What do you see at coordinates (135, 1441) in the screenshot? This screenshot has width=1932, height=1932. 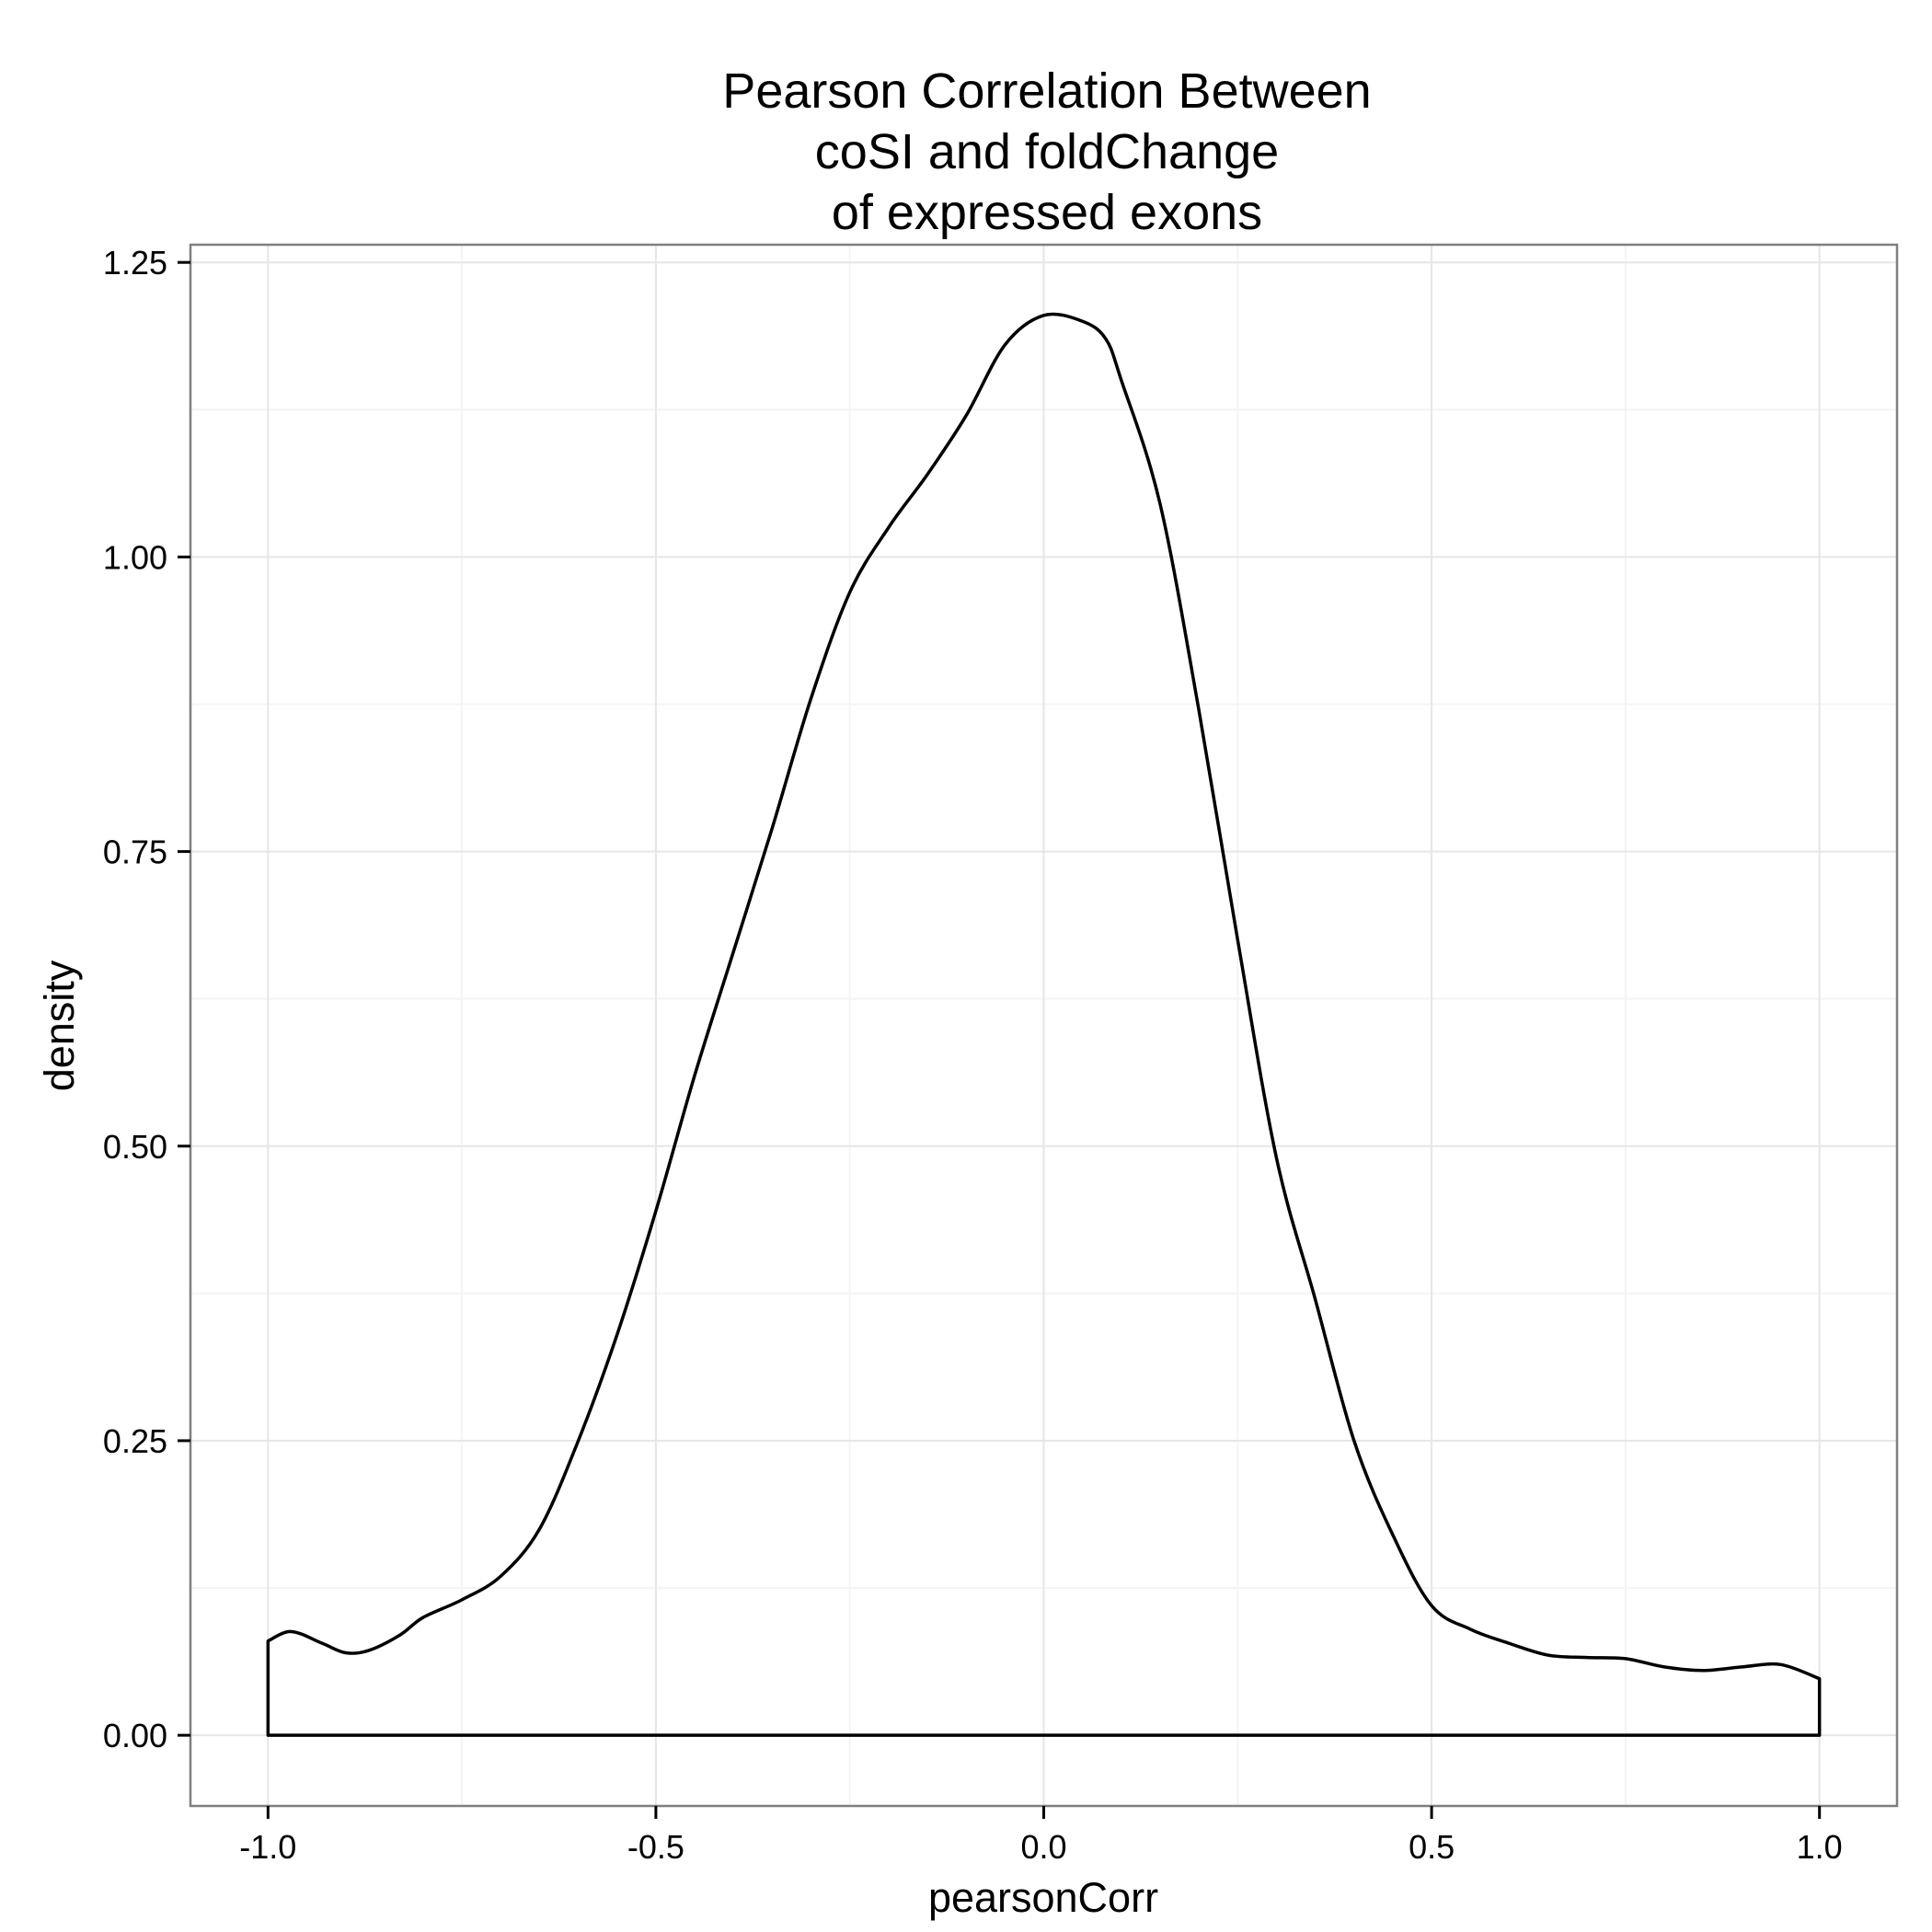 I see `y-tick-label: 0.25` at bounding box center [135, 1441].